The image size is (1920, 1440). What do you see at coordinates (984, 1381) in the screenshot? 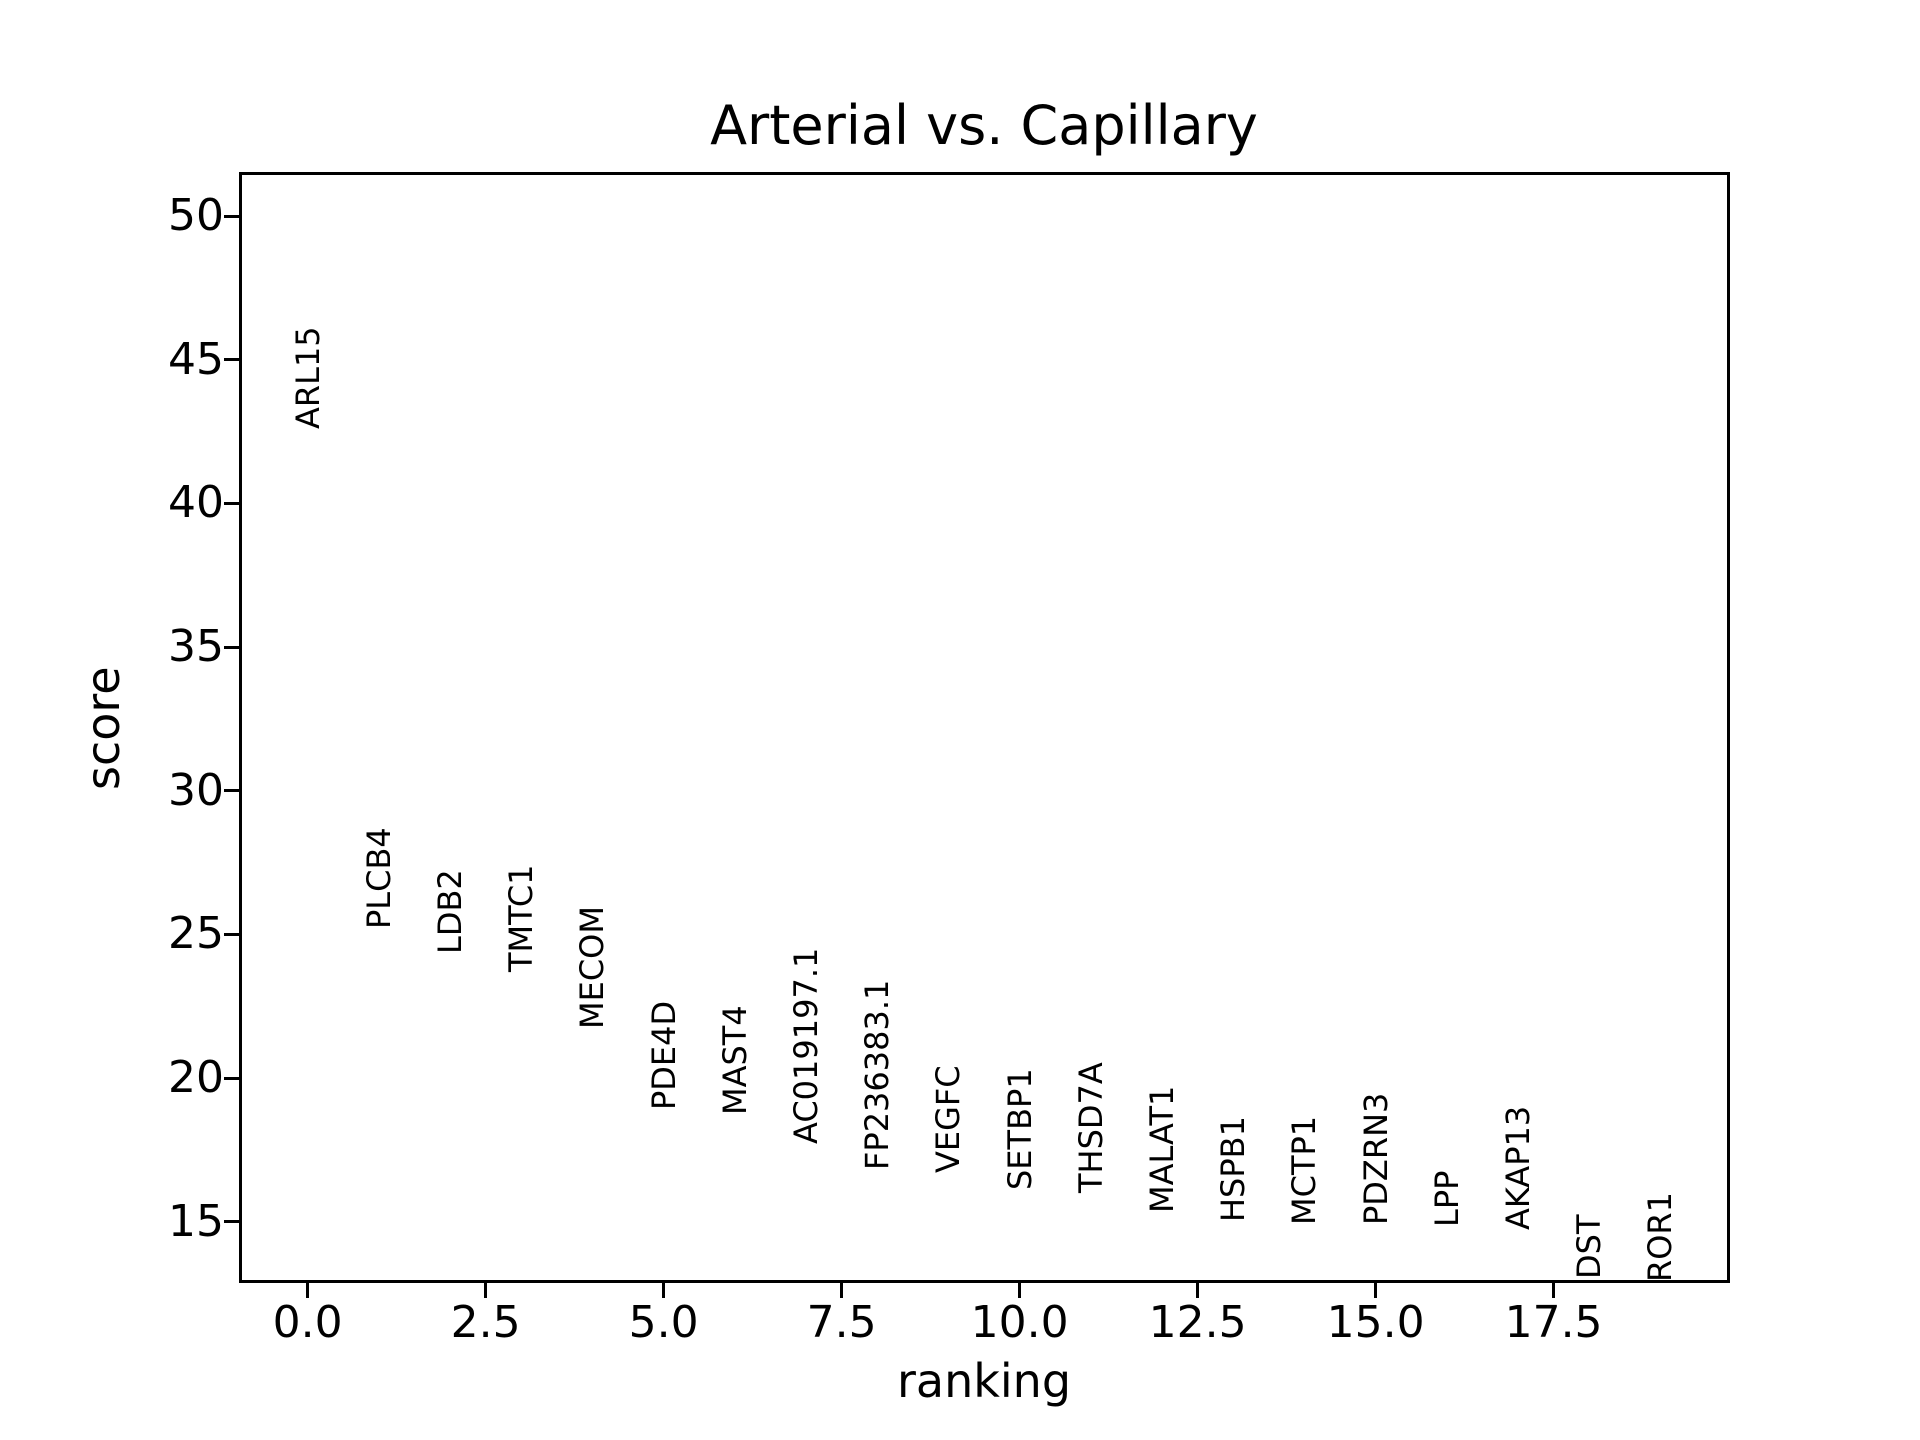
I see `x-axis-label: ranking` at bounding box center [984, 1381].